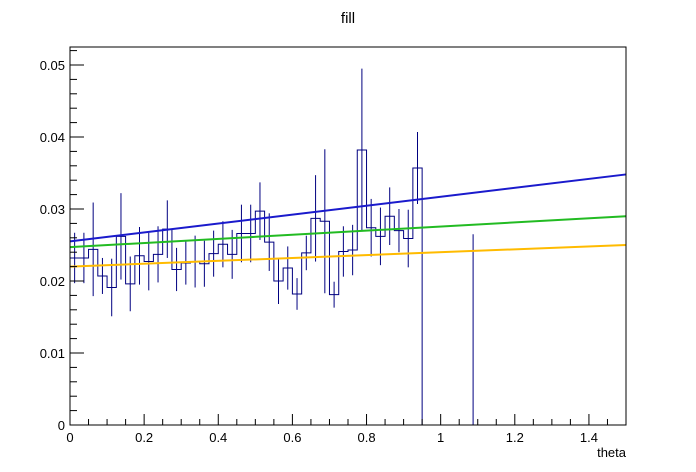  What do you see at coordinates (52, 209) in the screenshot?
I see `y-tick-label: 0.03` at bounding box center [52, 209].